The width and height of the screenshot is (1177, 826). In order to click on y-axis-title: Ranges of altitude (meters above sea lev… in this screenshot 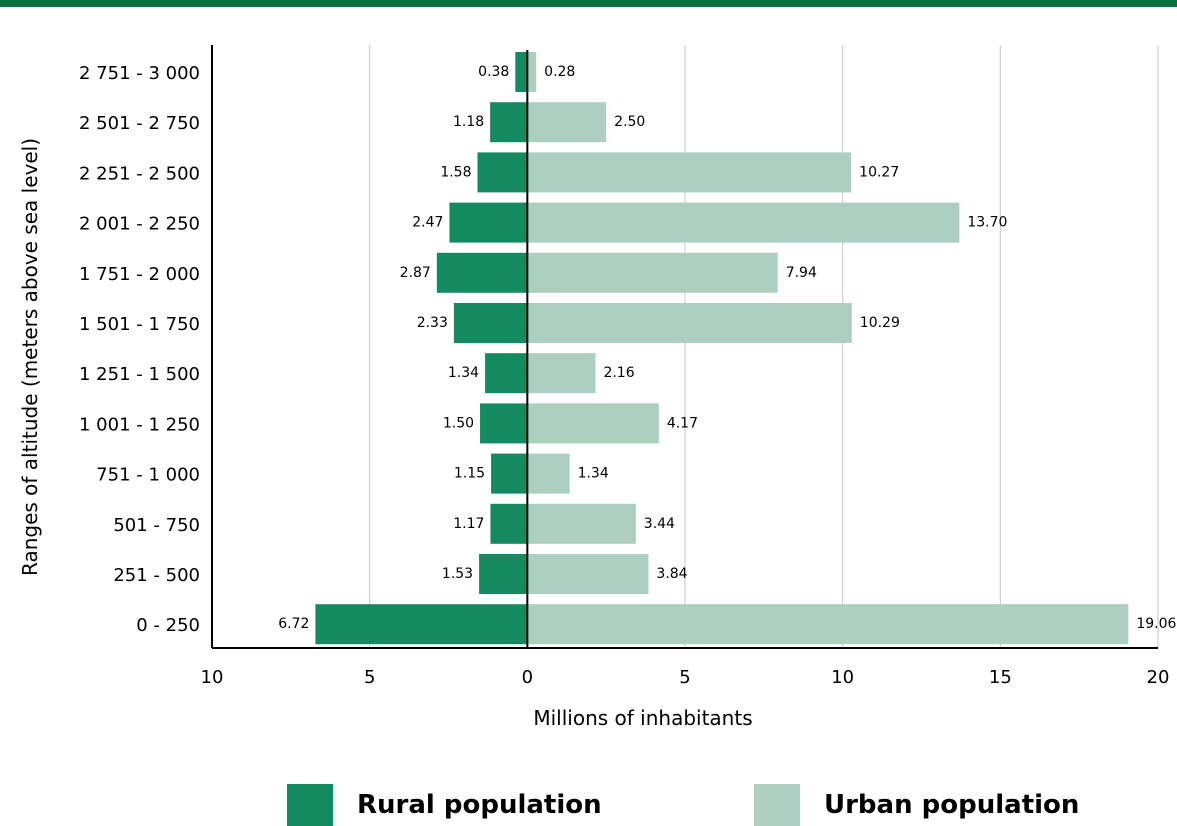, I will do `click(30, 357)`.